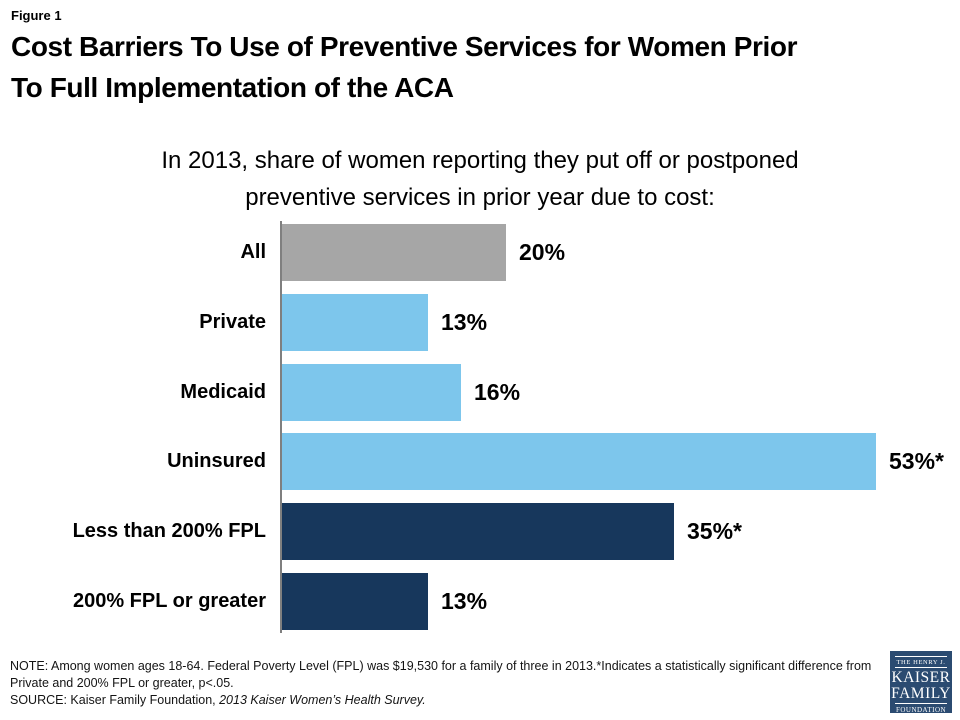 This screenshot has height=720, width=960. What do you see at coordinates (281, 427) in the screenshot?
I see `y-axis-line` at bounding box center [281, 427].